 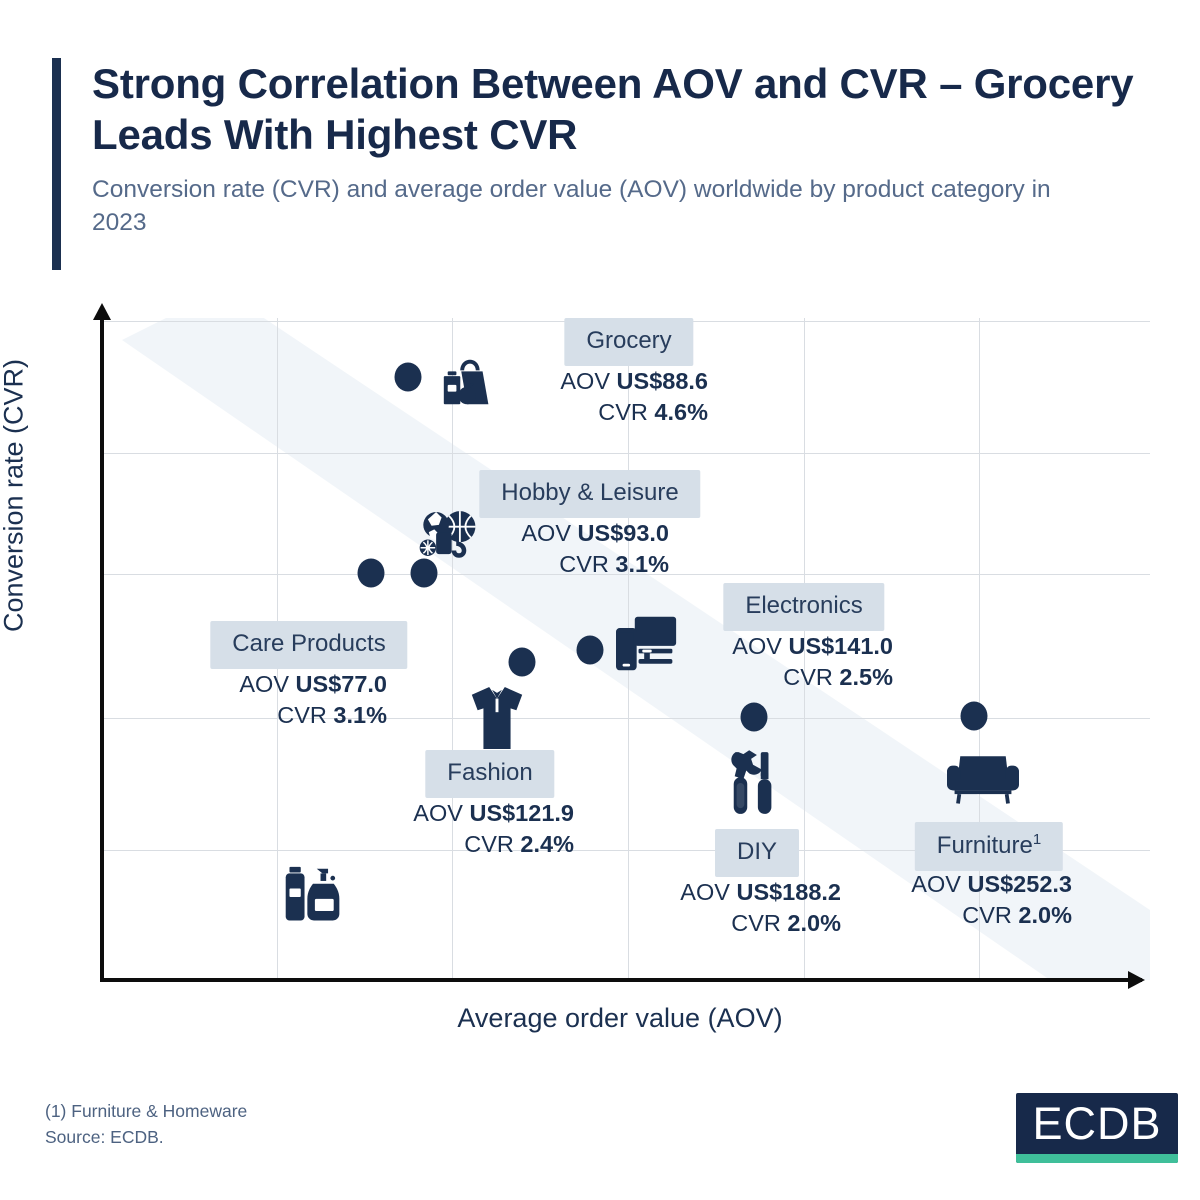 What do you see at coordinates (991, 884) in the screenshot?
I see `aov-text: AOV US$252.3` at bounding box center [991, 884].